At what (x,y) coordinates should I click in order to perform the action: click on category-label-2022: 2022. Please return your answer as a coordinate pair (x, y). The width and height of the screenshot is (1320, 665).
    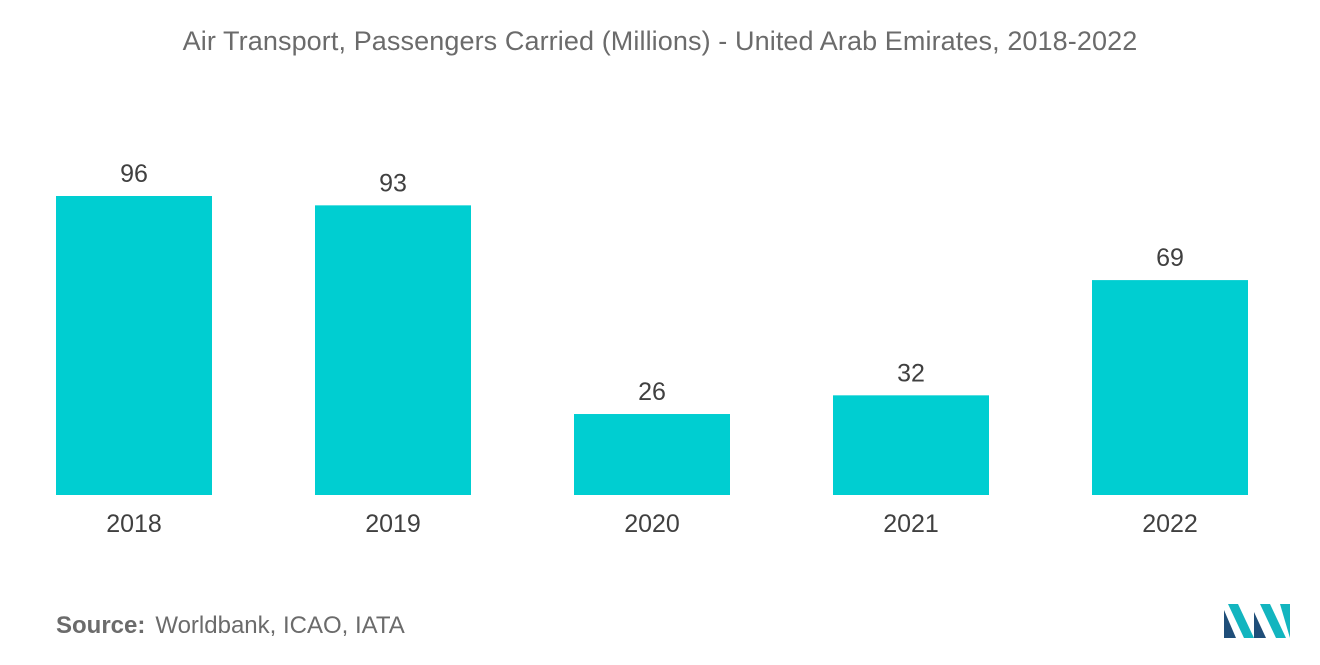
    Looking at the image, I should click on (1170, 524).